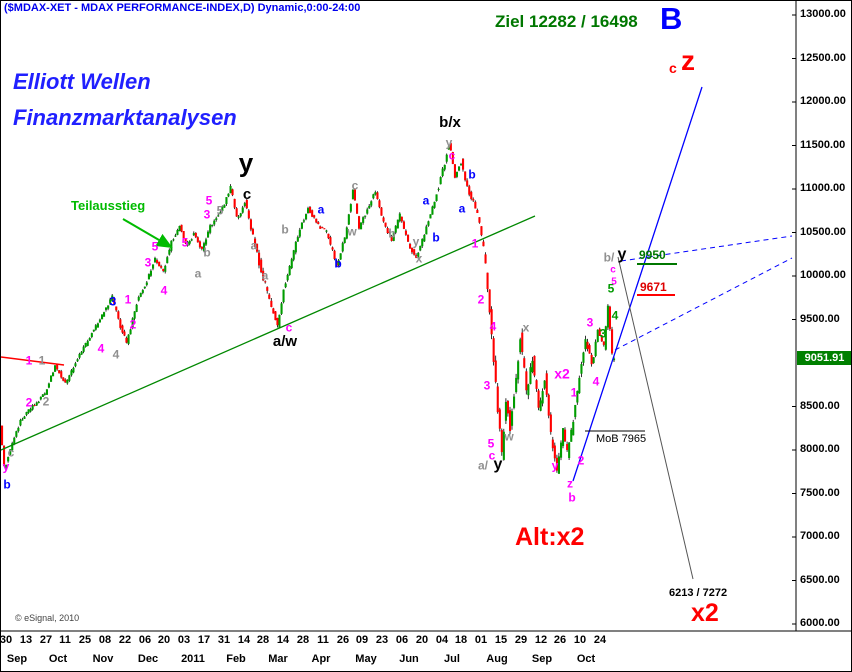 The image size is (852, 672). I want to click on date-tick-label: 11, so click(65, 639).